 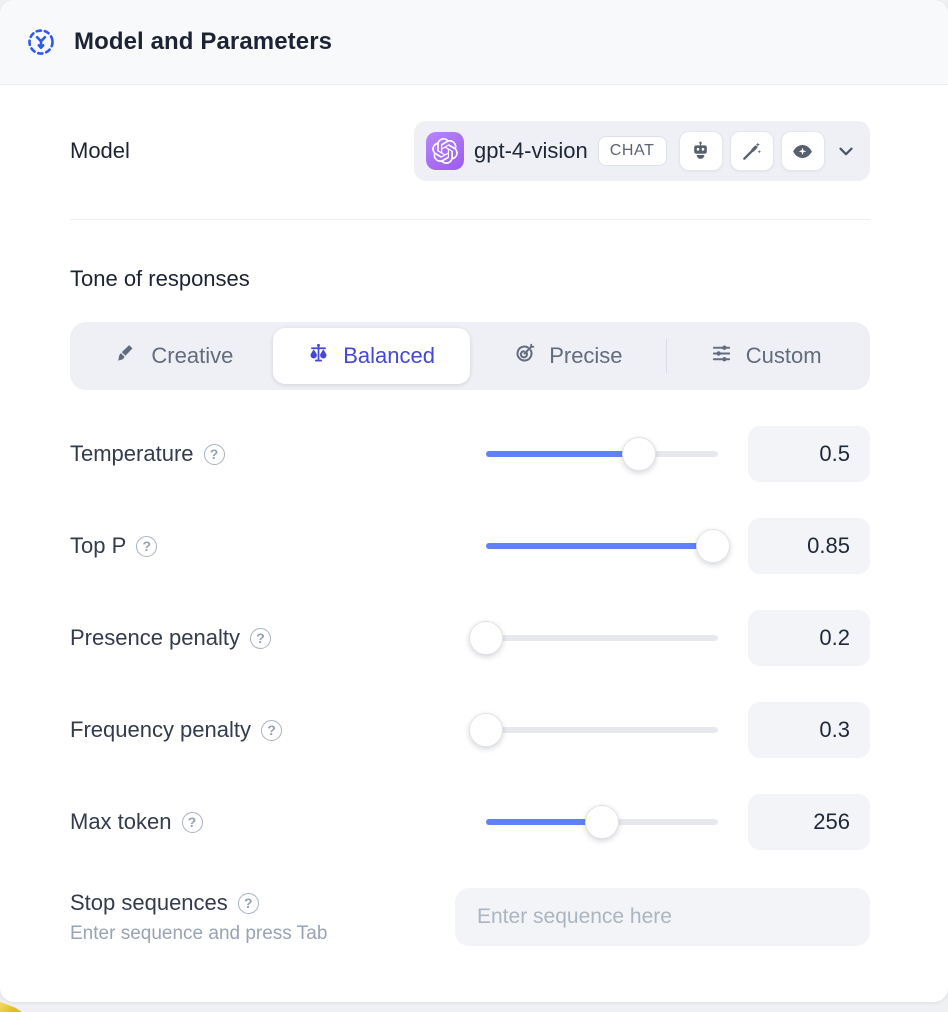 I want to click on target-icon, so click(x=524, y=356).